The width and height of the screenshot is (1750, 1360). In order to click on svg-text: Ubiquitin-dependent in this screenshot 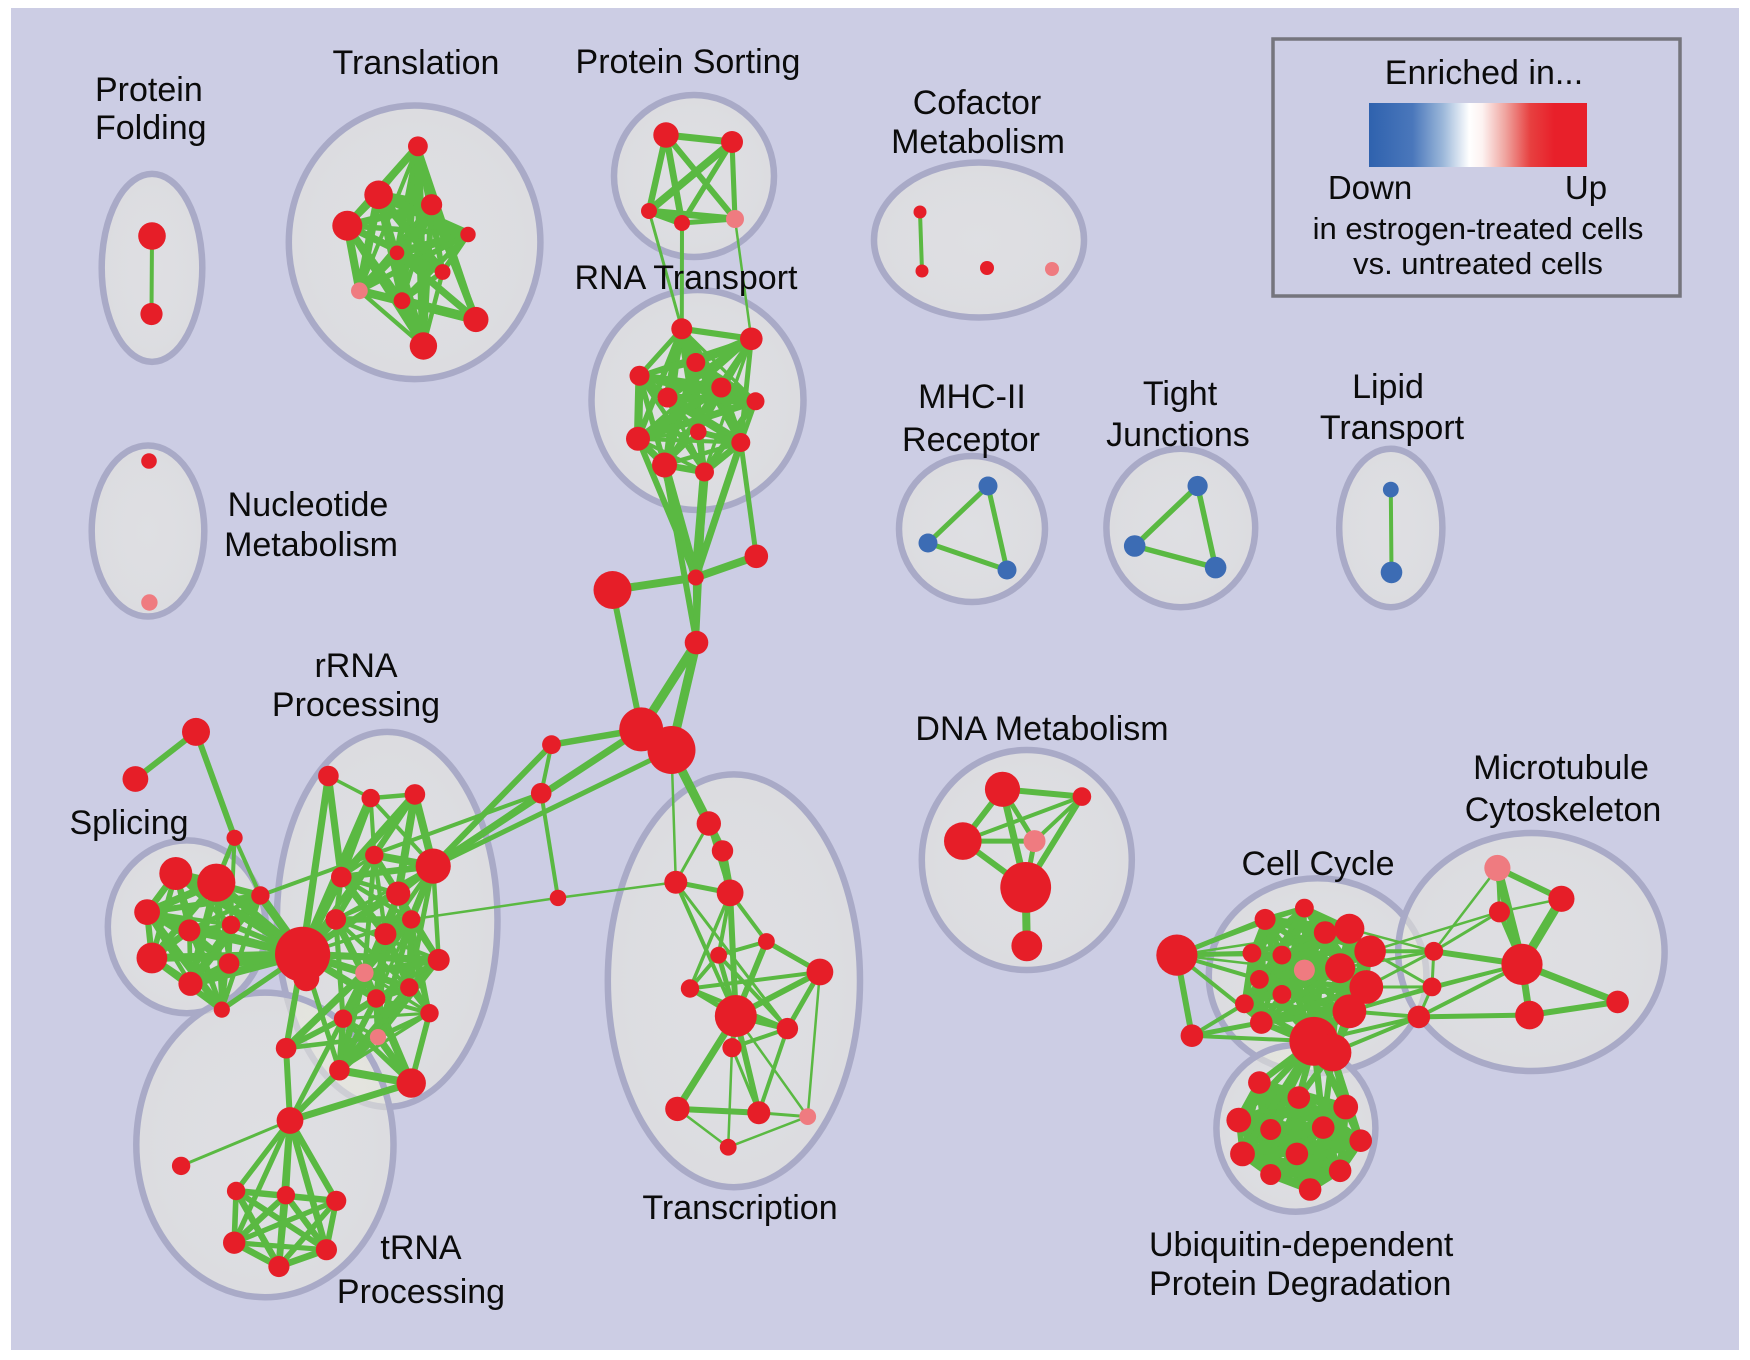, I will do `click(1301, 1245)`.